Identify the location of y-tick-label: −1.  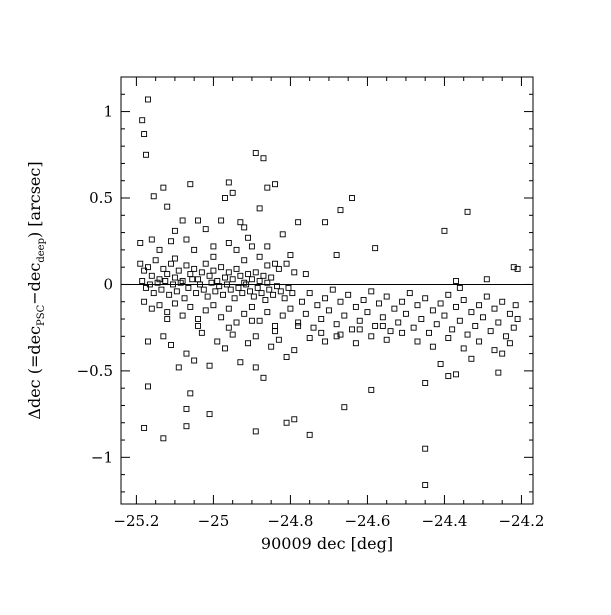
(102, 457).